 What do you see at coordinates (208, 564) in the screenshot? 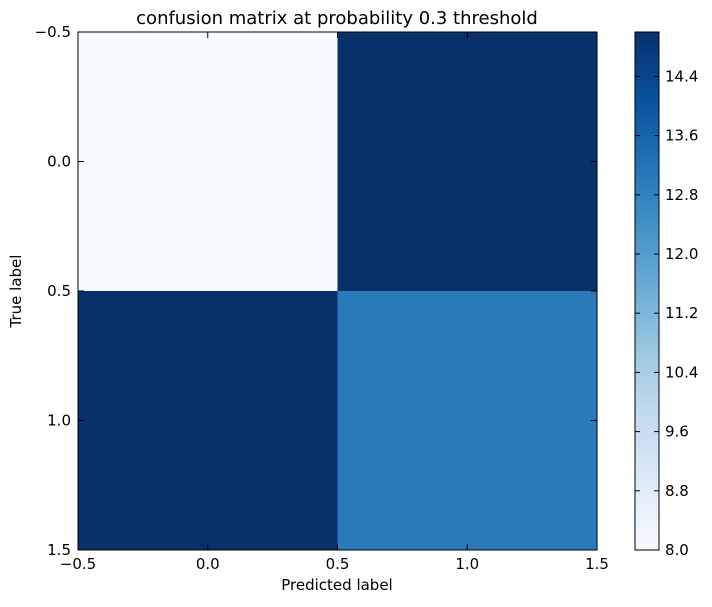
I see `x-tick-label: 0.0` at bounding box center [208, 564].